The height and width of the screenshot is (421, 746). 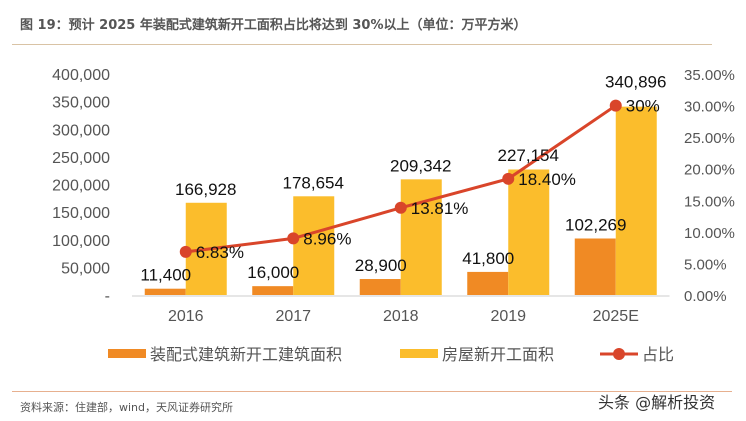 I want to click on data-label-ratio: 6.83%, so click(x=220, y=252).